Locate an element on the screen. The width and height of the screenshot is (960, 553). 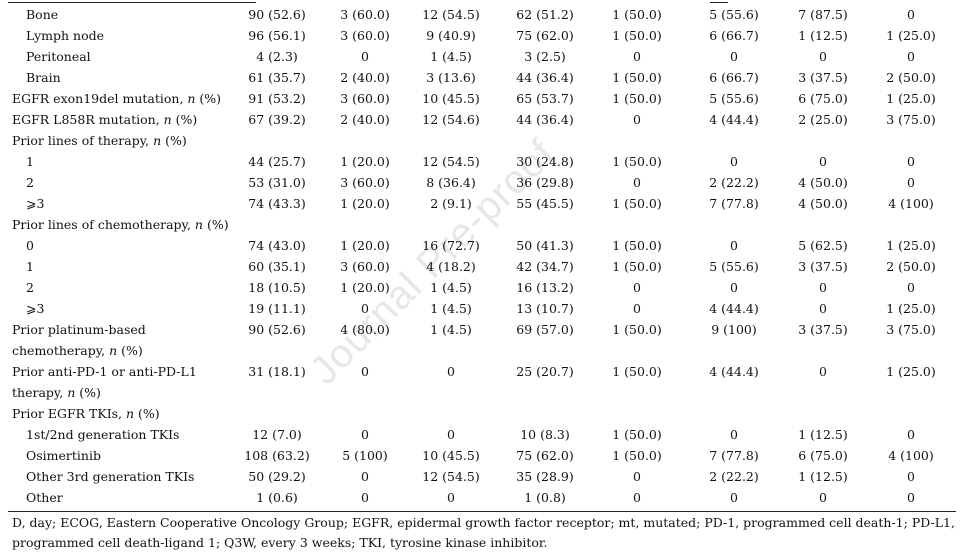
row-value-col-4: 36 (29.8) is located at coordinates (545, 182).